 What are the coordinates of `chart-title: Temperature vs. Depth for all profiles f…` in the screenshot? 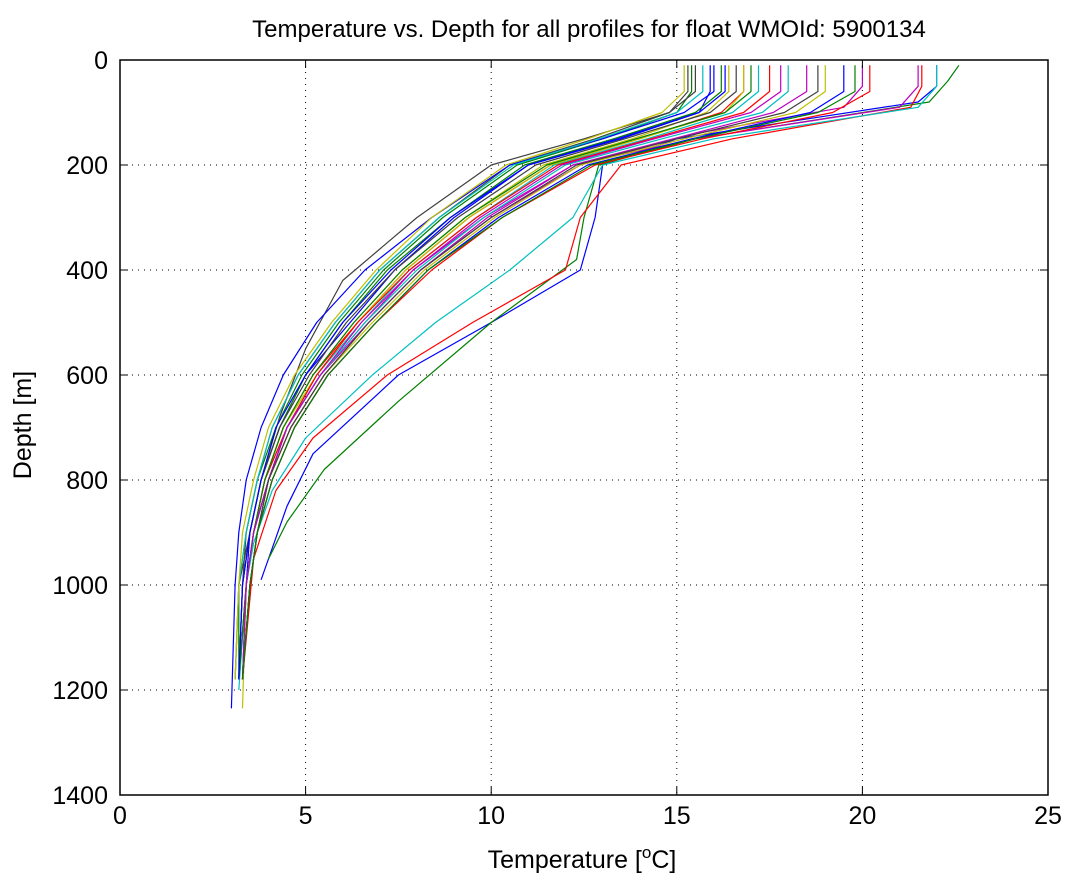 It's located at (589, 29).